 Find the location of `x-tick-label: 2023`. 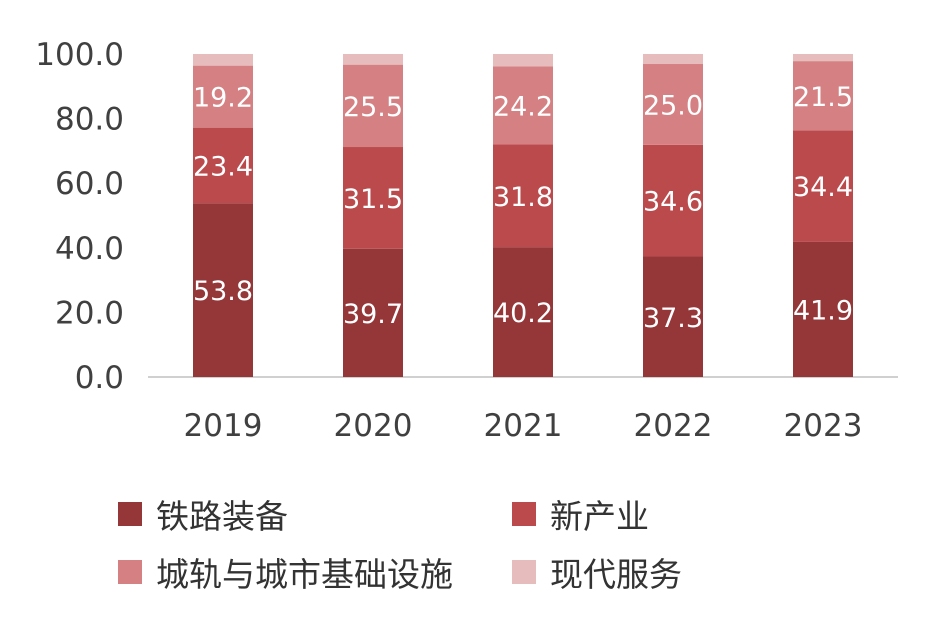

x-tick-label: 2023 is located at coordinates (823, 426).